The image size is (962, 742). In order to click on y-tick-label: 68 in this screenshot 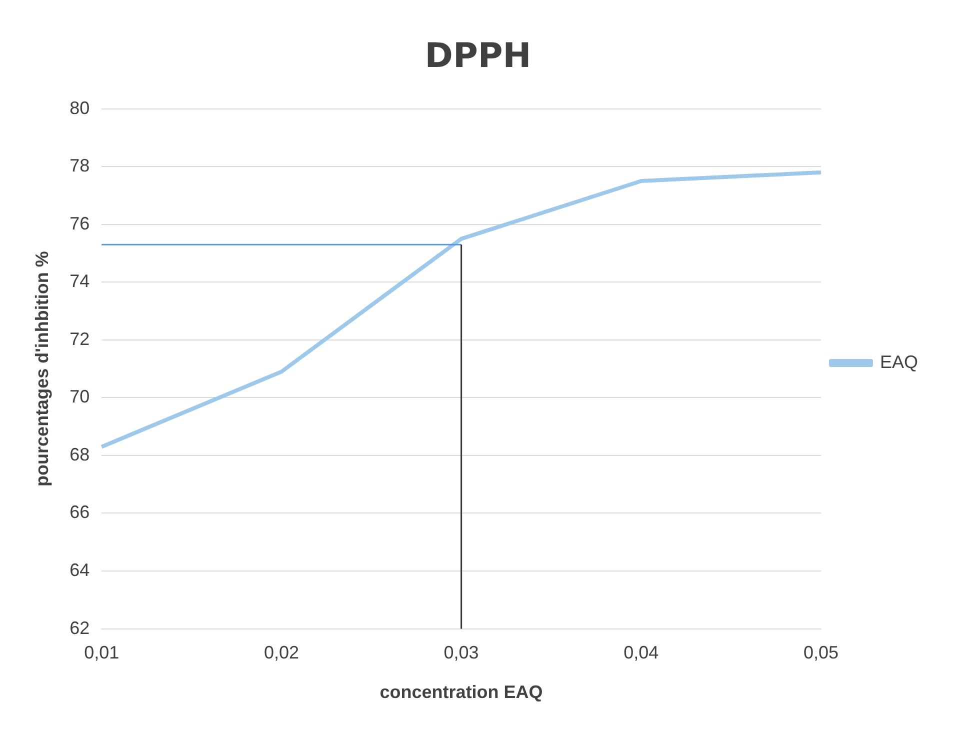, I will do `click(80, 454)`.